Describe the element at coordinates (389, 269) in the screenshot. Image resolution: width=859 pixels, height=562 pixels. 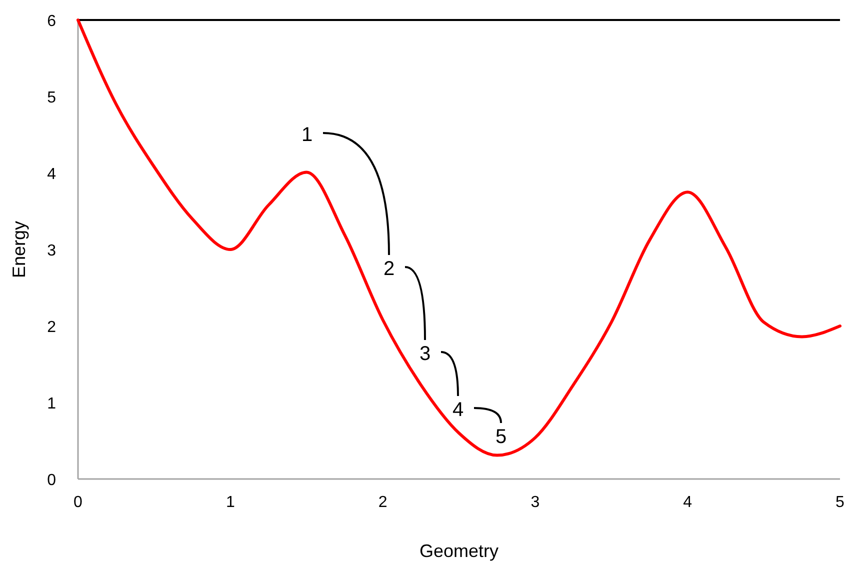
I see `annotation: 2` at that location.